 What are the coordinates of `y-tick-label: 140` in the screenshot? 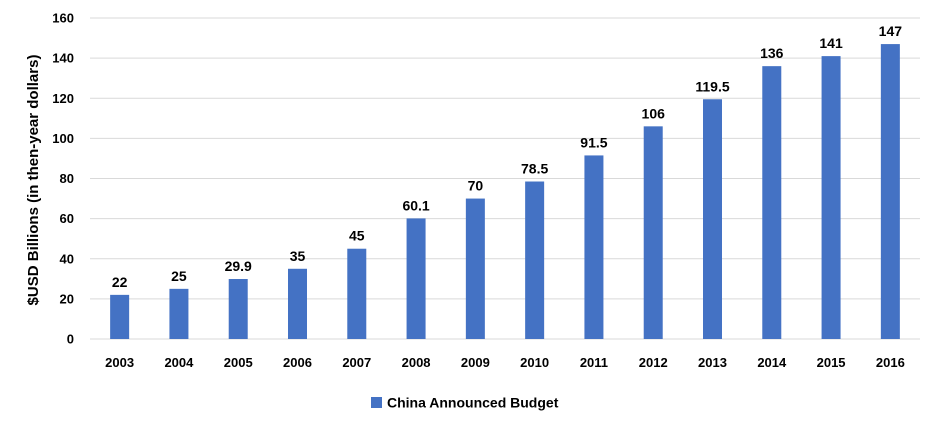 It's located at (63, 58).